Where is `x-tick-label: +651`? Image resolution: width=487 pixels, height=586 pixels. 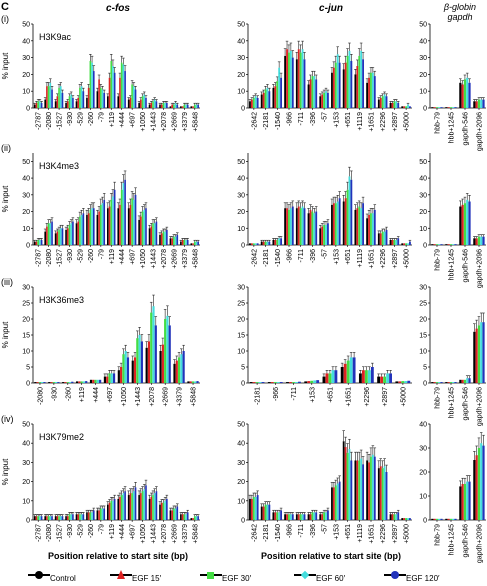
x-tick-label: +651 is located at coordinates (348, 257).